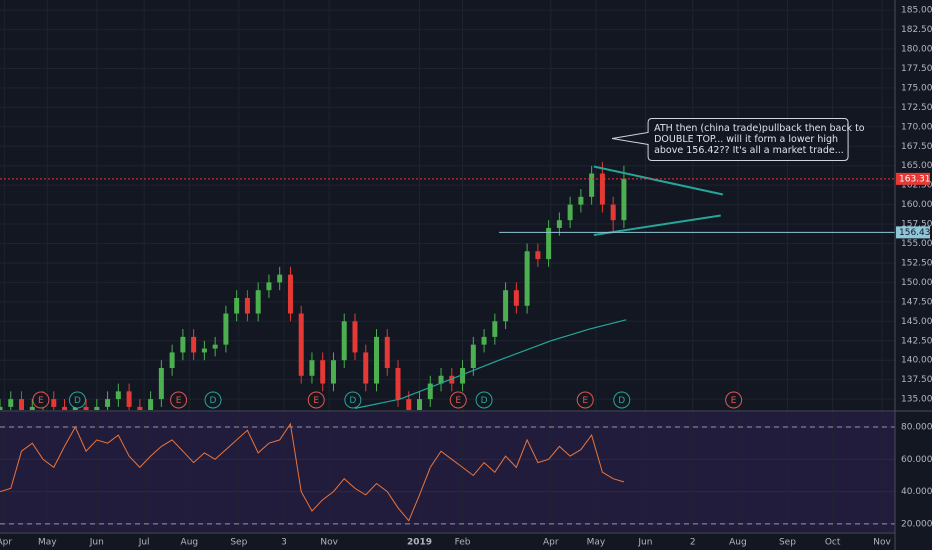 The height and width of the screenshot is (550, 932). I want to click on x-tick-label: Sep, so click(238, 543).